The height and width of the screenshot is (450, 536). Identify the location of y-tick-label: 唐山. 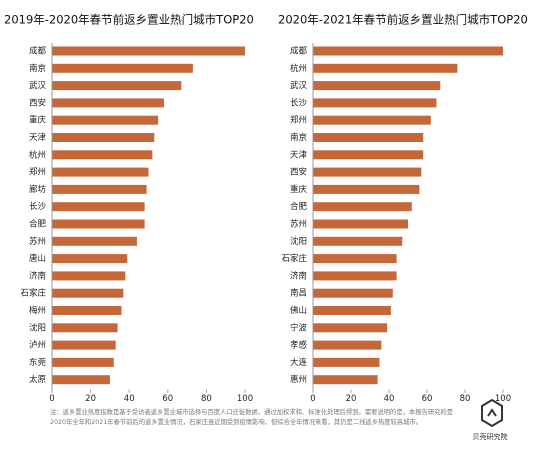
(37, 258).